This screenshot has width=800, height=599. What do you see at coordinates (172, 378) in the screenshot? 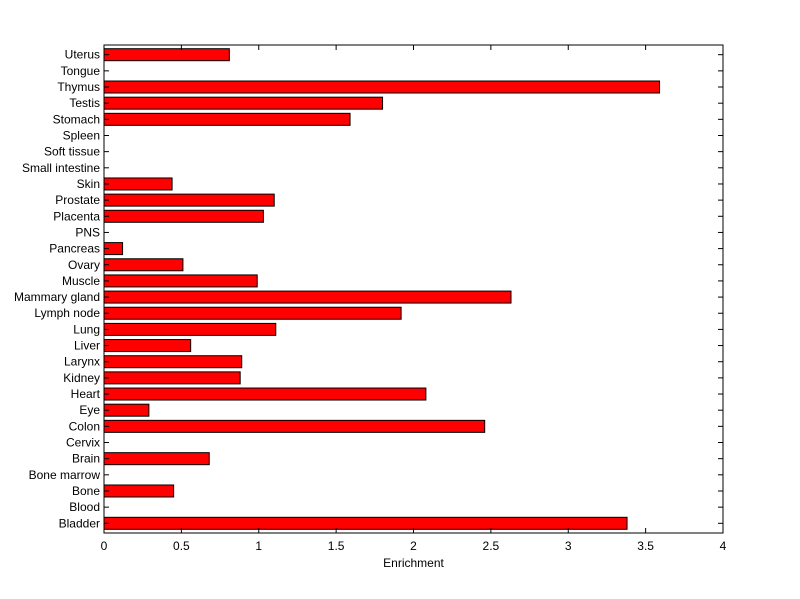
I see `bar-kidney` at bounding box center [172, 378].